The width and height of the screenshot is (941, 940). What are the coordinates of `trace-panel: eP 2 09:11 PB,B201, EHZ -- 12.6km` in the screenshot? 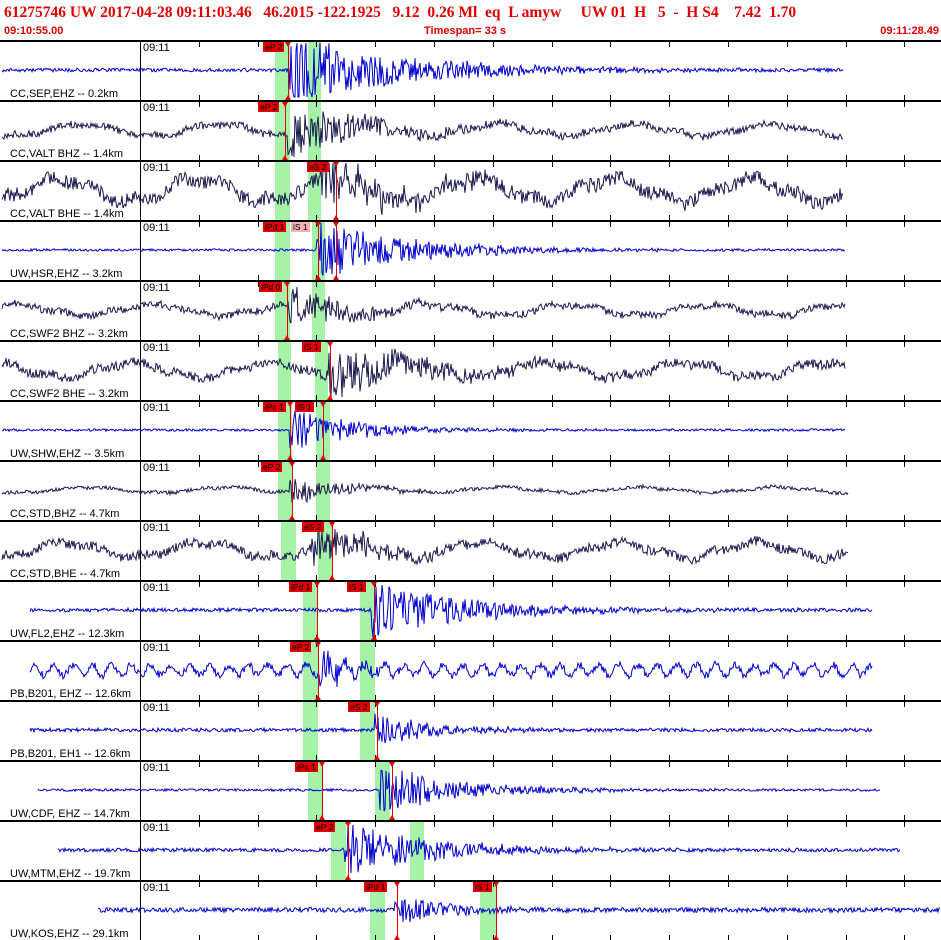 It's located at (470, 670).